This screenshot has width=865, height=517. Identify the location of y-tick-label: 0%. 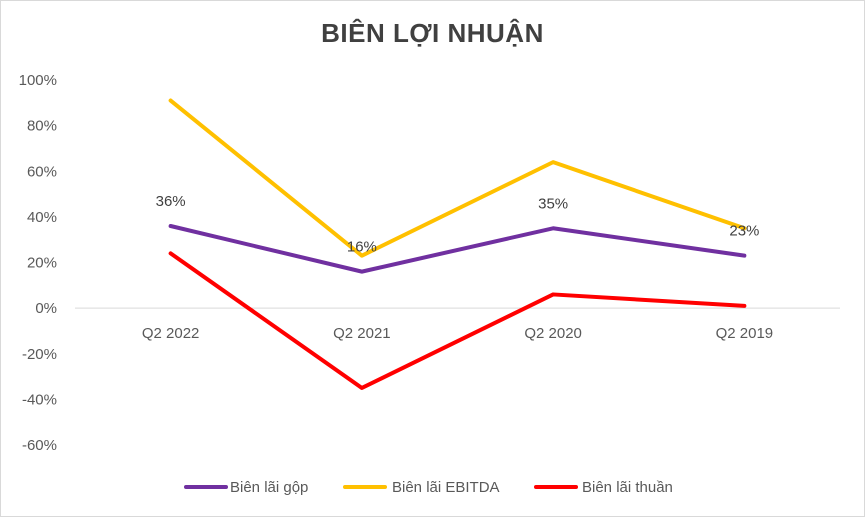
(46, 308).